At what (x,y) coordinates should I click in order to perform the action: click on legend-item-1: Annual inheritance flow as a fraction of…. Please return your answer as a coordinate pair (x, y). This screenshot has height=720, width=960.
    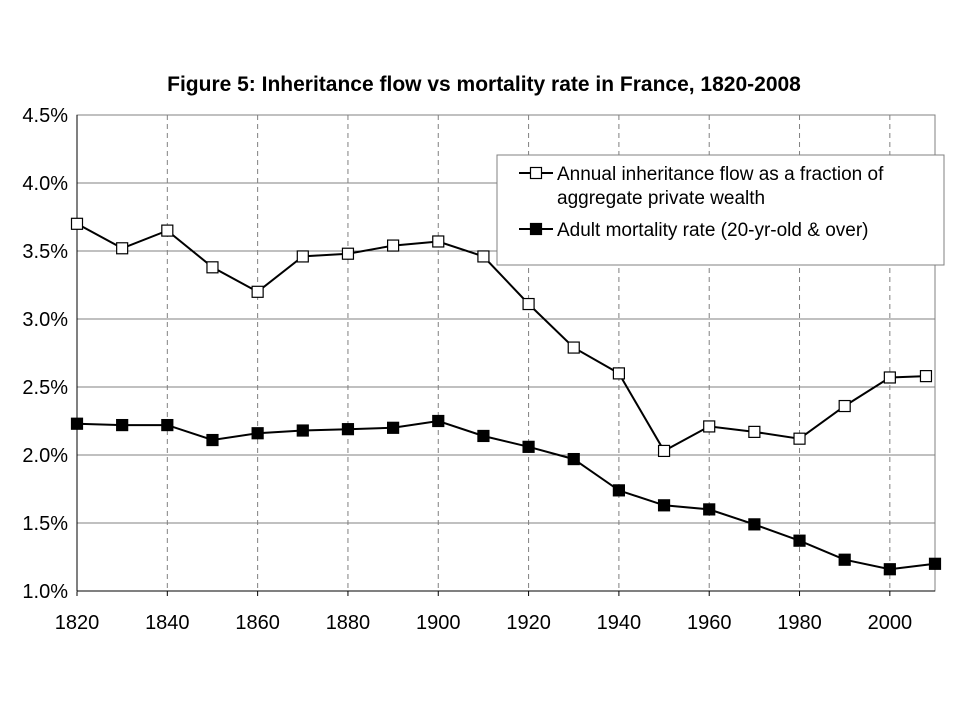
    Looking at the image, I should click on (701, 186).